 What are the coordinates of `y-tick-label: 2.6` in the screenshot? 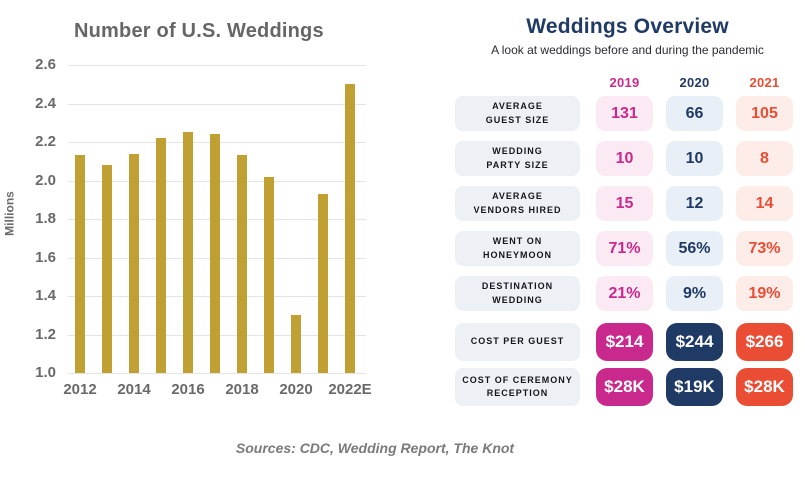 It's located at (45, 64).